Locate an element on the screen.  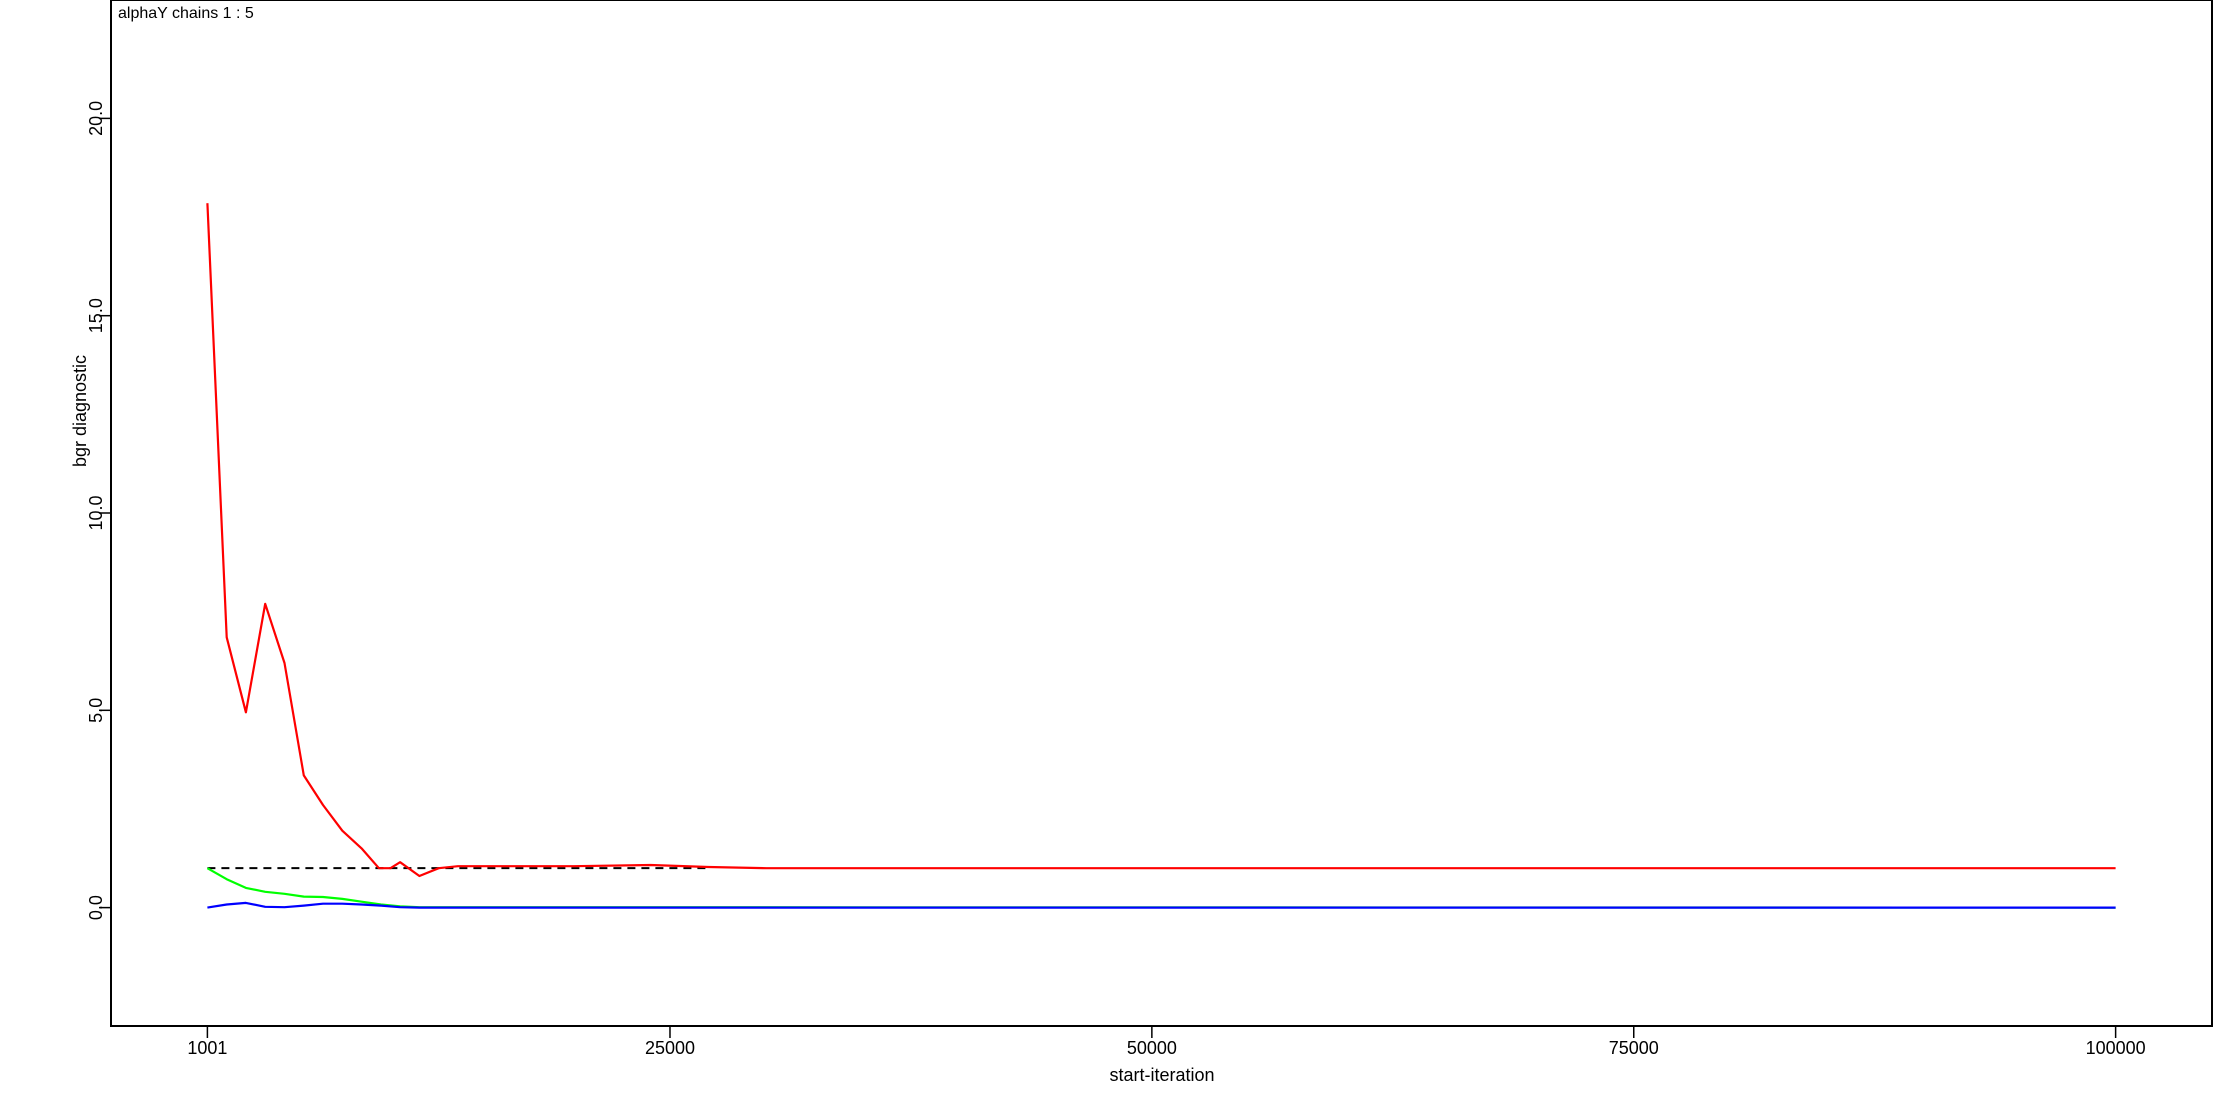
y-axis-title: bgr diagnostic is located at coordinates (80, 411).